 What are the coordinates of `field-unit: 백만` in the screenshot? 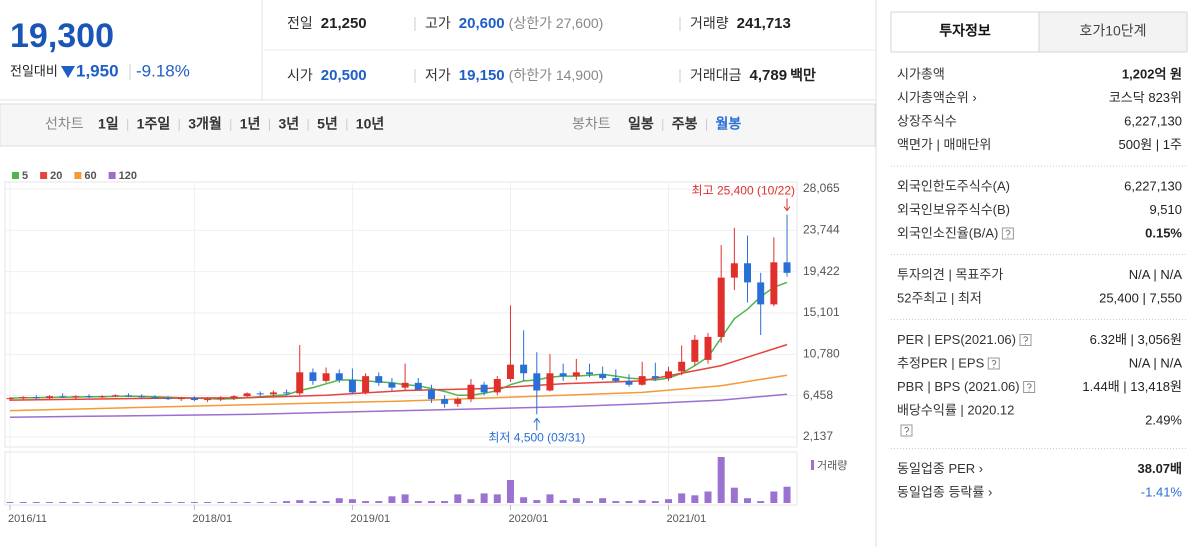 It's located at (803, 75).